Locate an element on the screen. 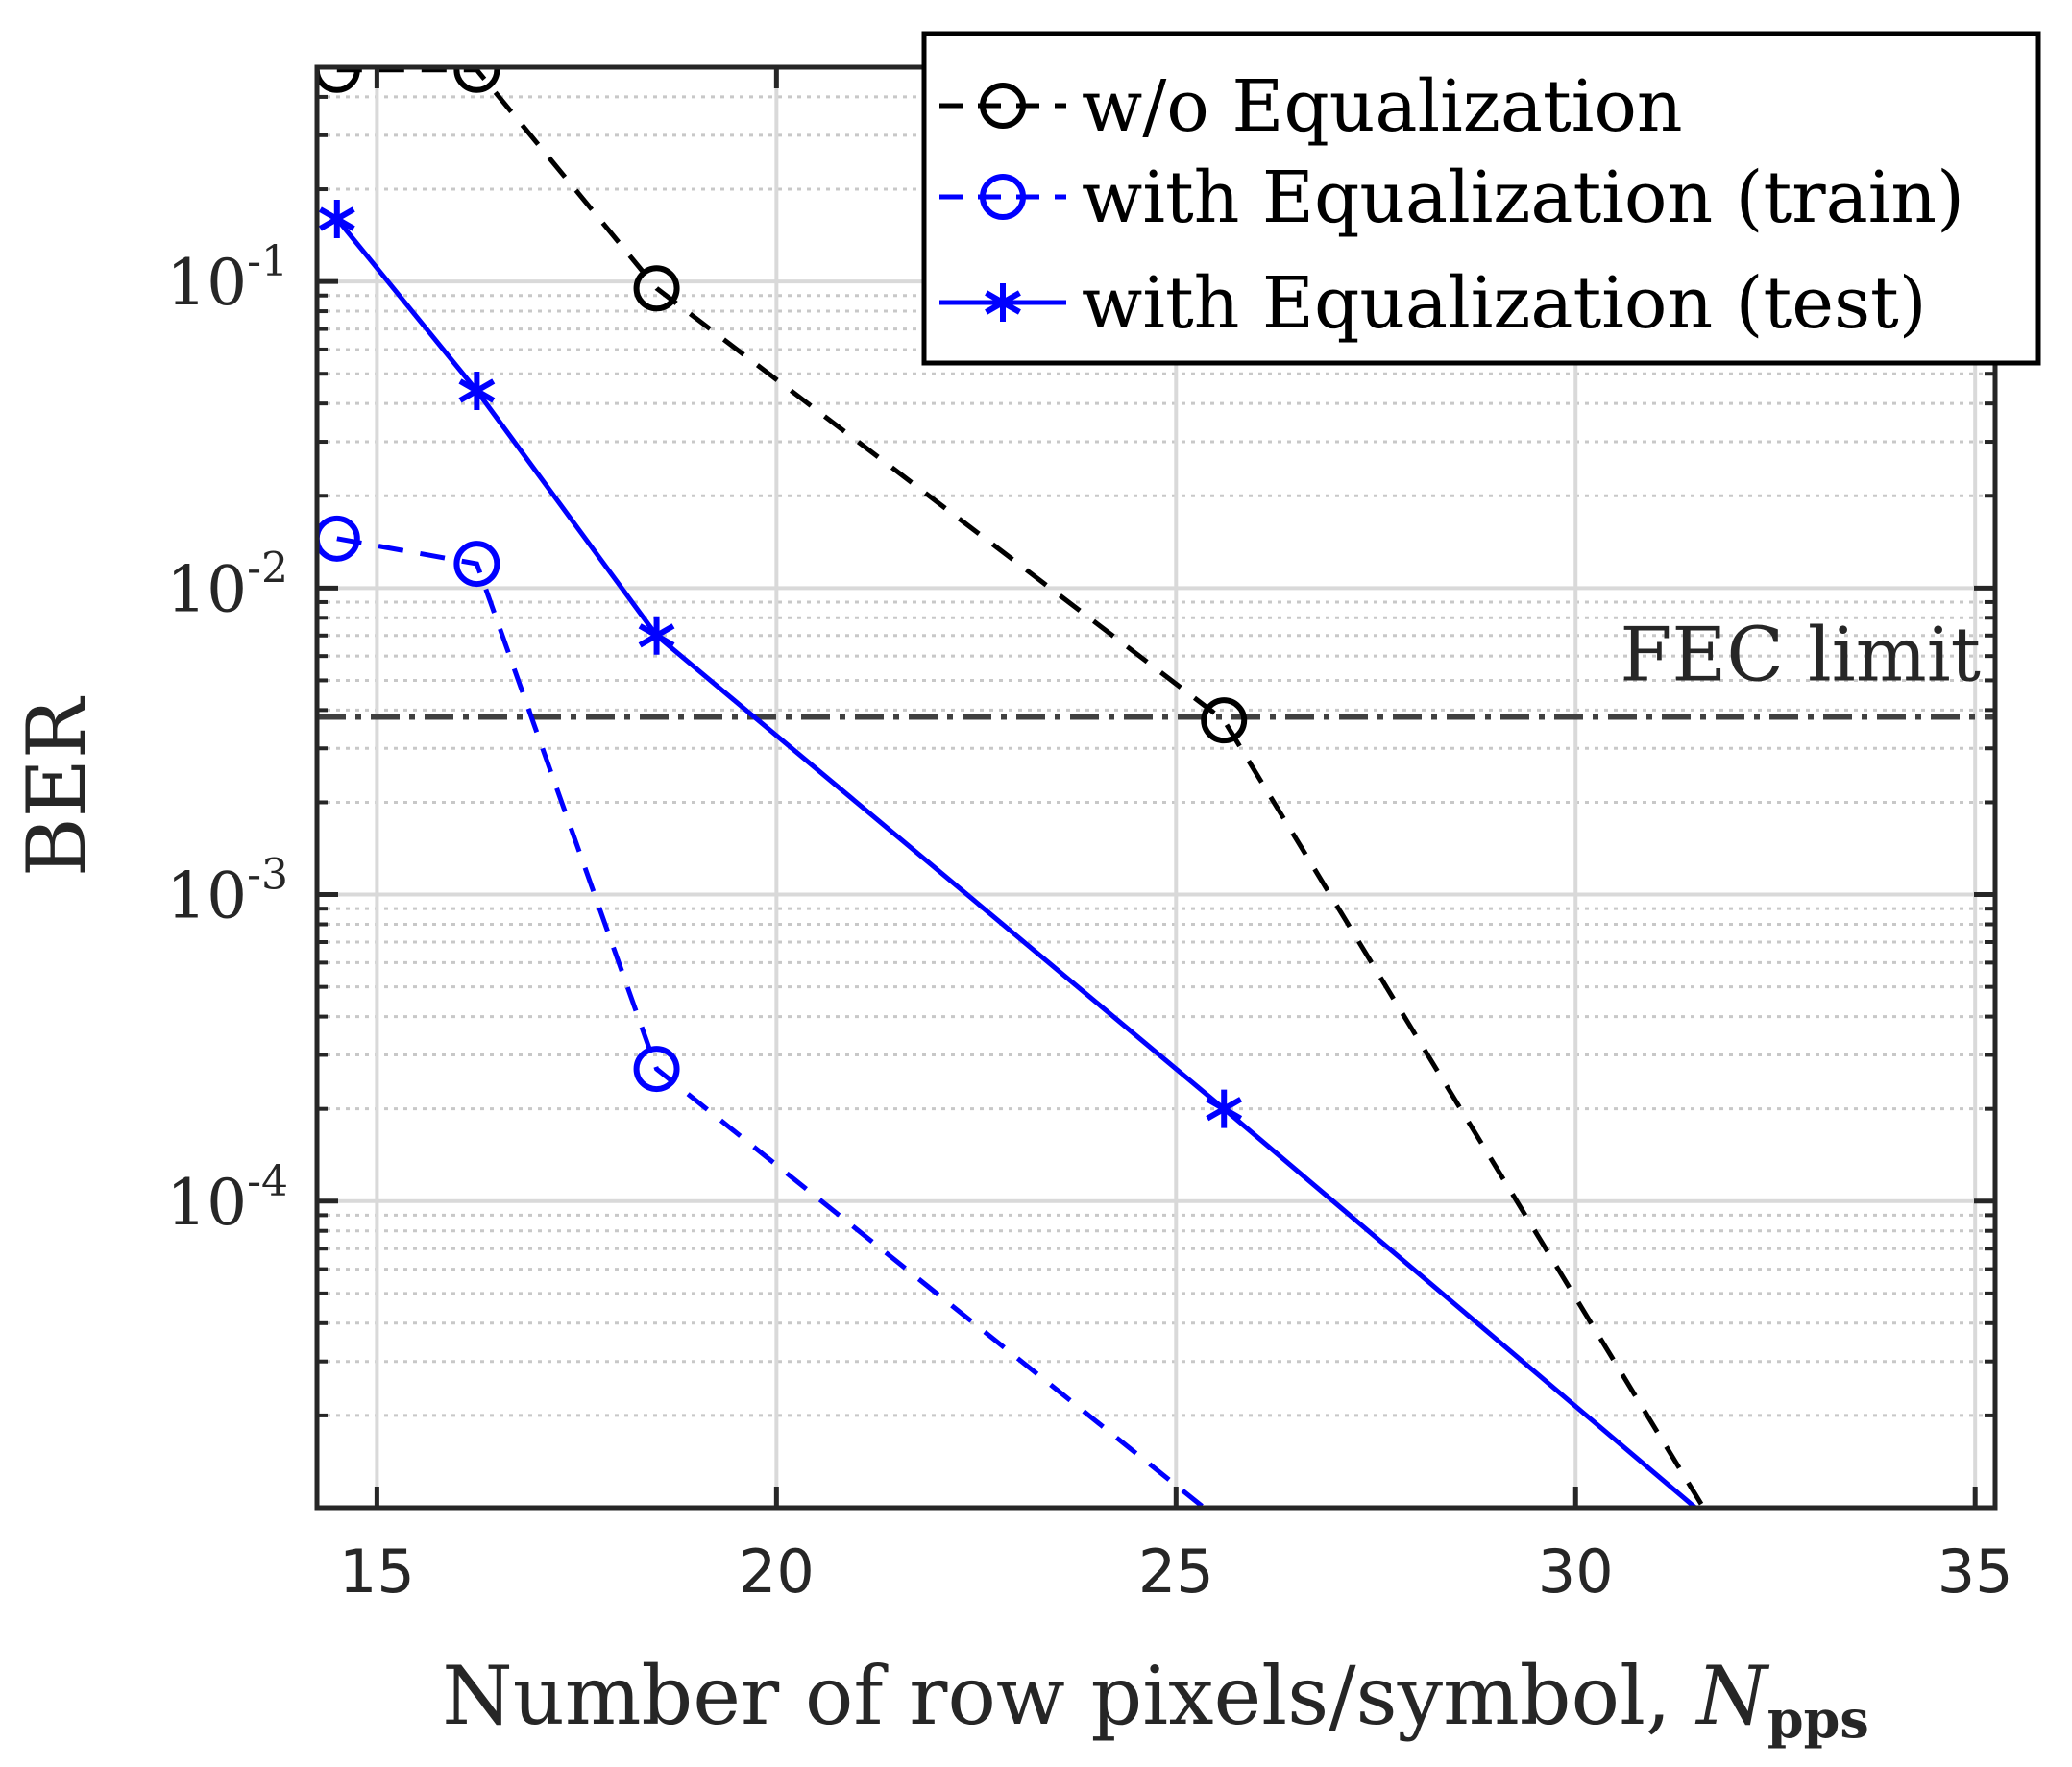  legend-box is located at coordinates (1481, 199).